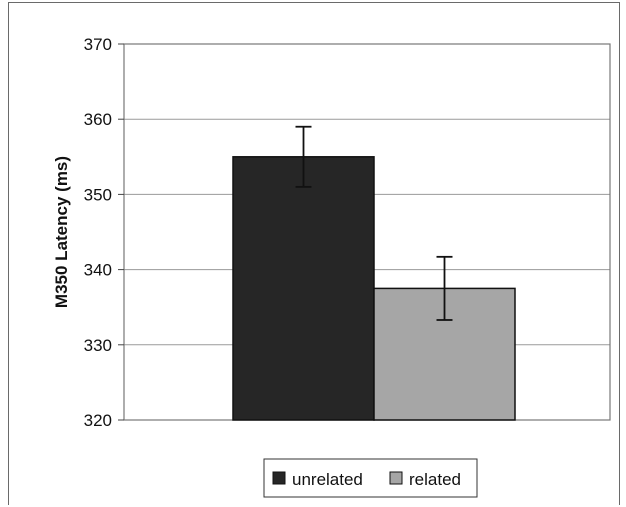 The height and width of the screenshot is (507, 626). Describe the element at coordinates (303, 288) in the screenshot. I see `bar-unrelated` at that location.